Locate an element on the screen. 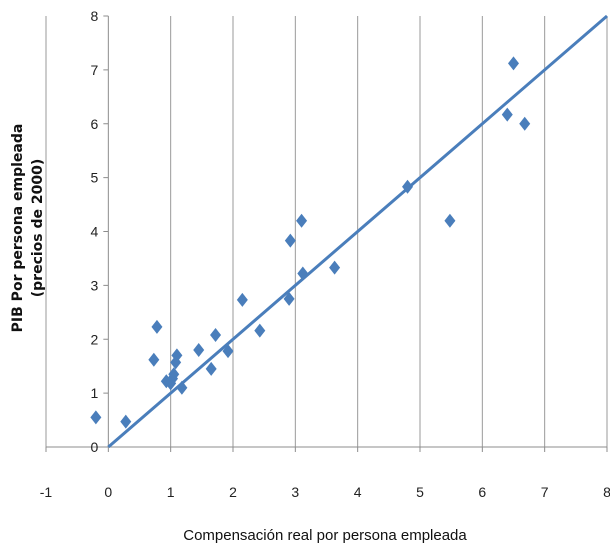  y-tick-labels: 0 1 2 3 4 5 6 7 8 is located at coordinates (95, 231).